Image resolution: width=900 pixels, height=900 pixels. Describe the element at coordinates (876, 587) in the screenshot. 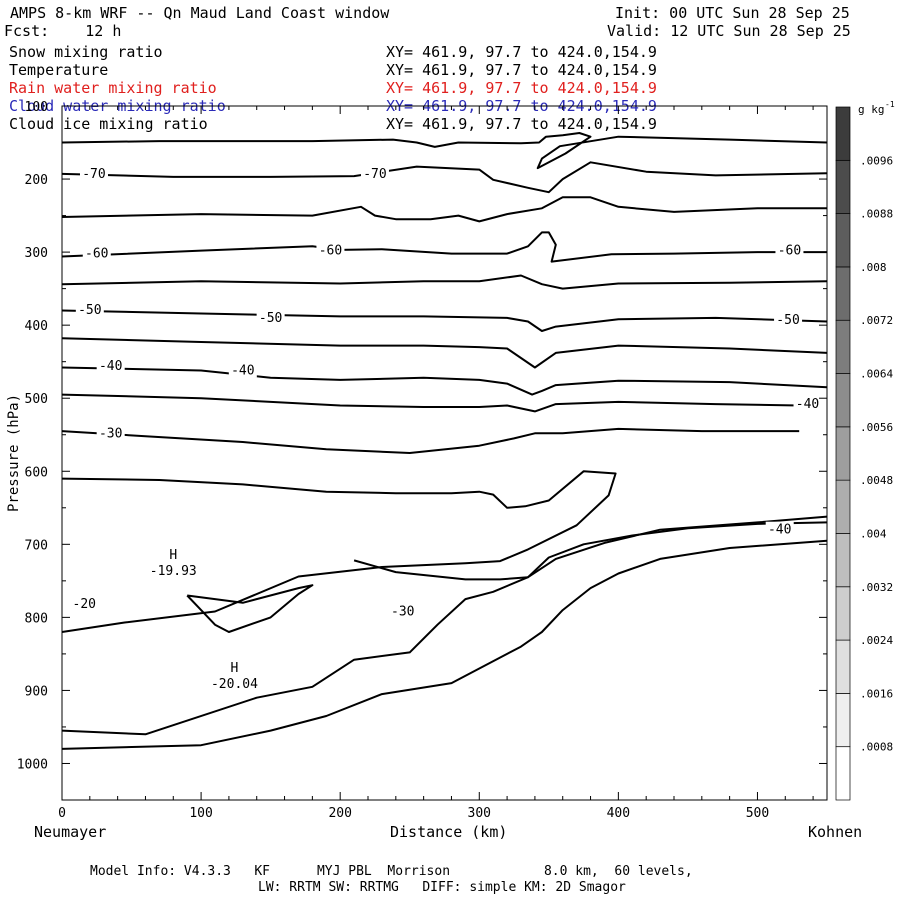

I see `colorbar-tick-label: .0032` at that location.